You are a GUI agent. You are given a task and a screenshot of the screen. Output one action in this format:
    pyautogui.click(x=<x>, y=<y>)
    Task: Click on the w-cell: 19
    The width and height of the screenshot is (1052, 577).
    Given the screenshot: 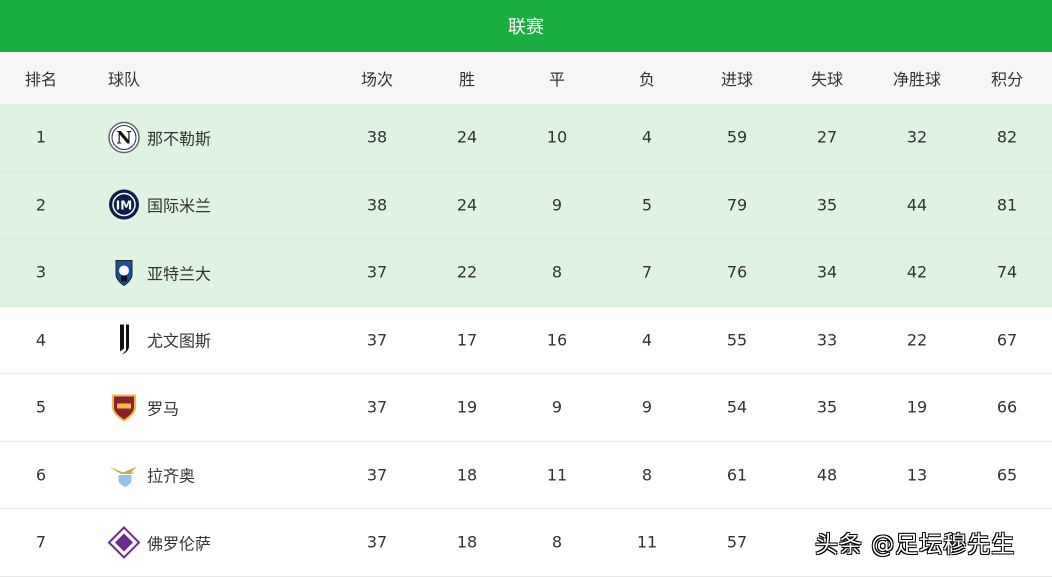 What is the action you would take?
    pyautogui.click(x=467, y=407)
    